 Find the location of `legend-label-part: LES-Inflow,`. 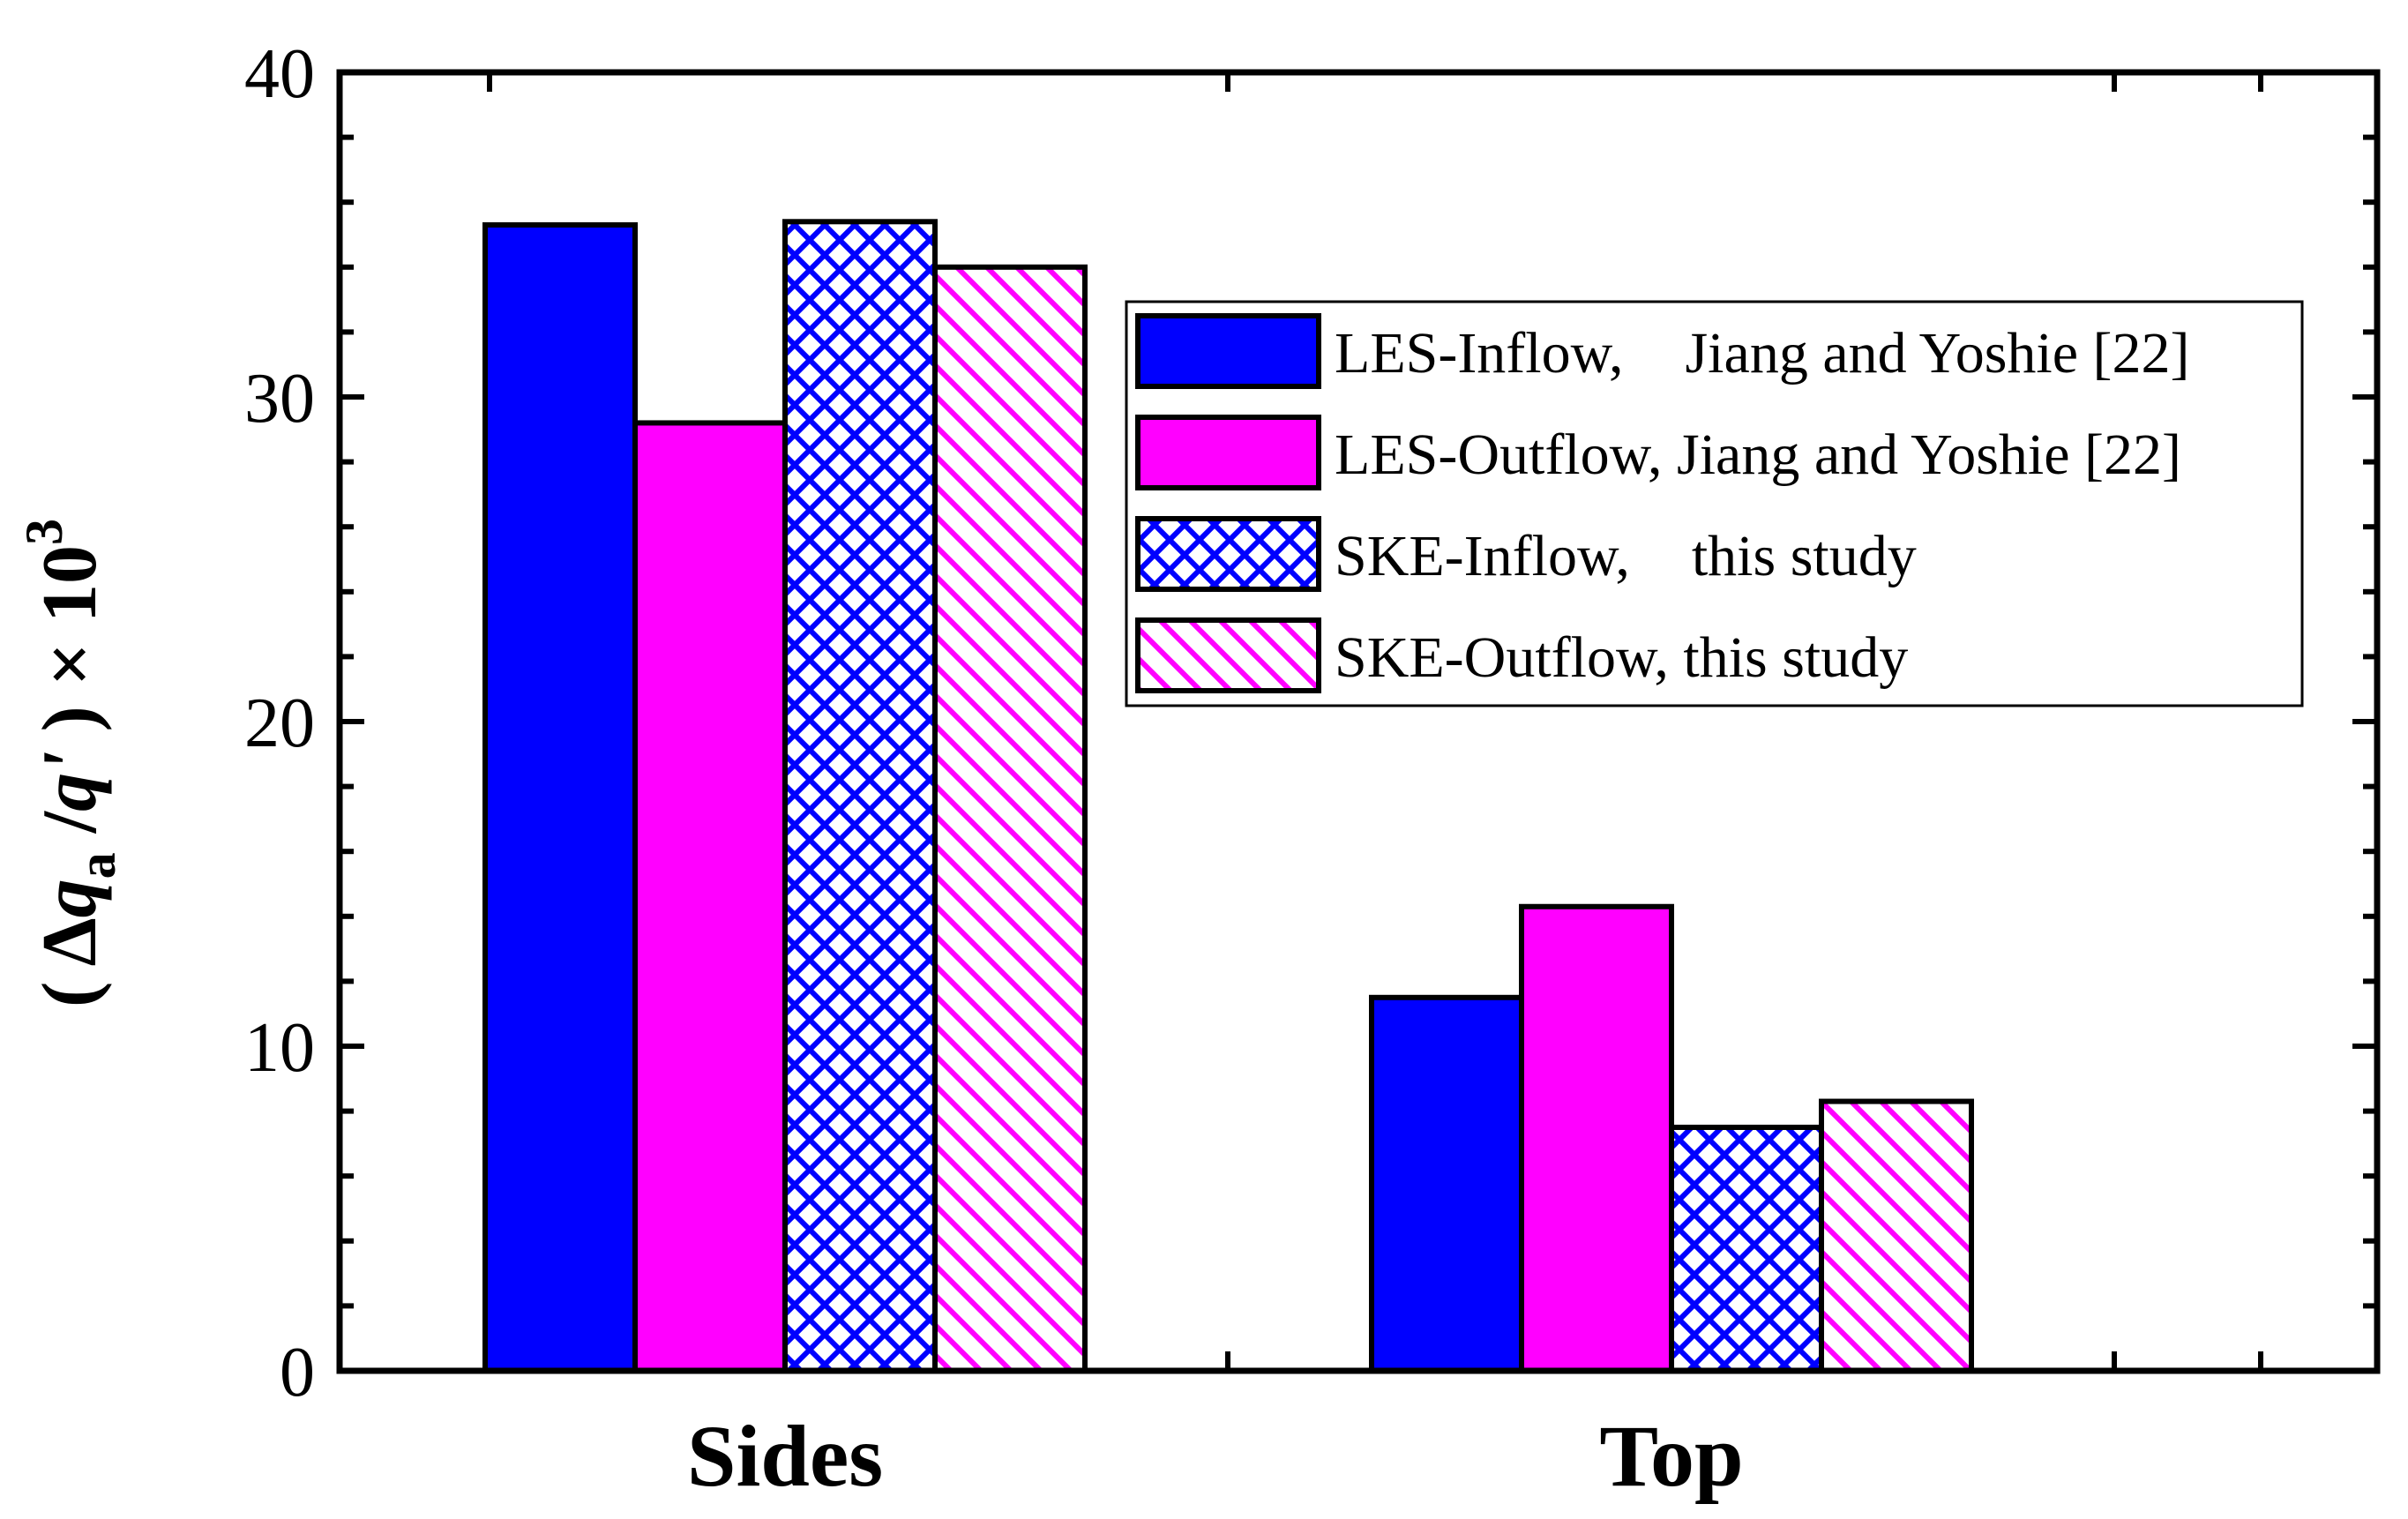

legend-label-part: LES-Inflow, is located at coordinates (1479, 353).